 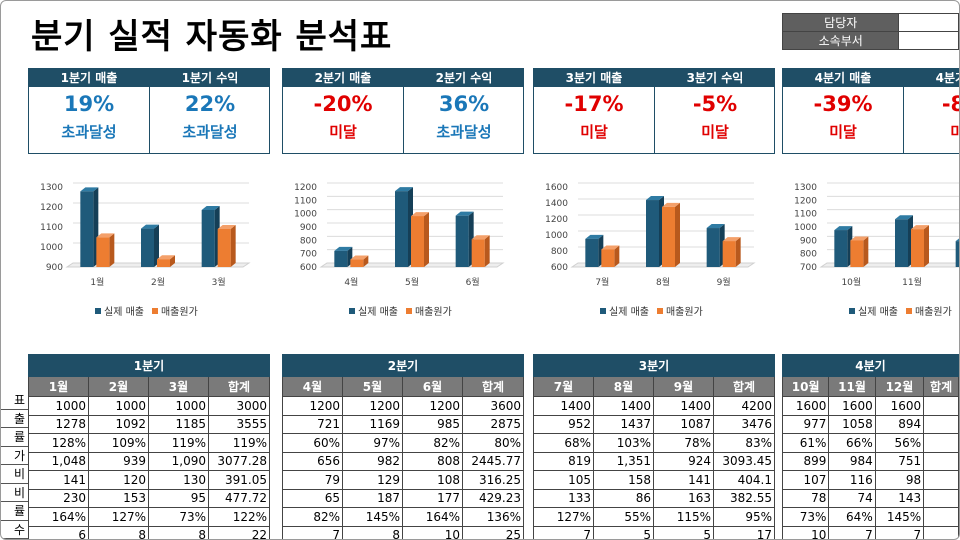 I want to click on table-cell: 130, so click(x=178, y=480).